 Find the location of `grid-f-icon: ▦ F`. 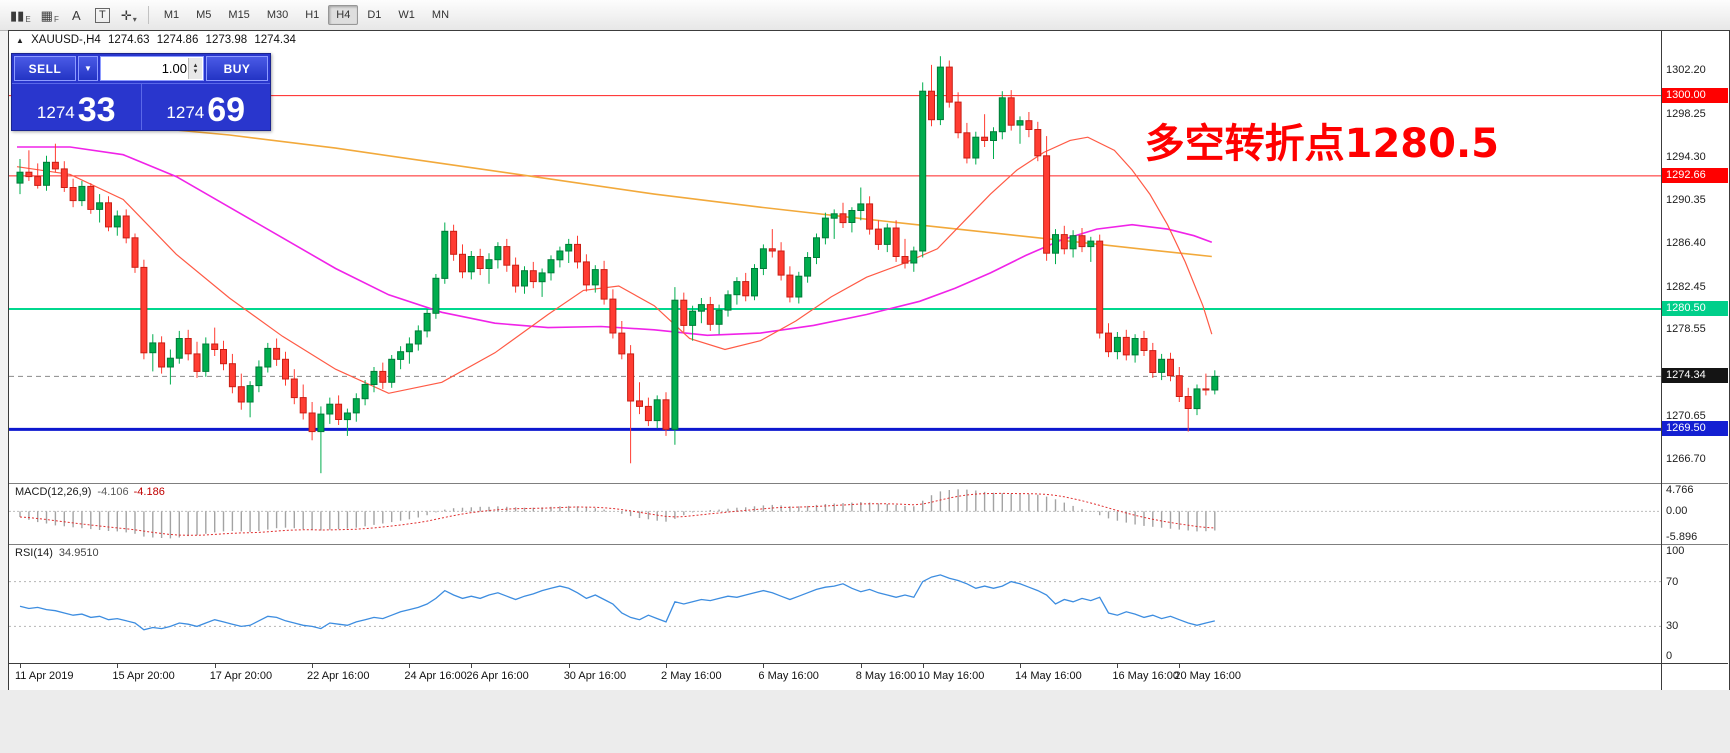

grid-f-icon: ▦ F is located at coordinates (50, 15).